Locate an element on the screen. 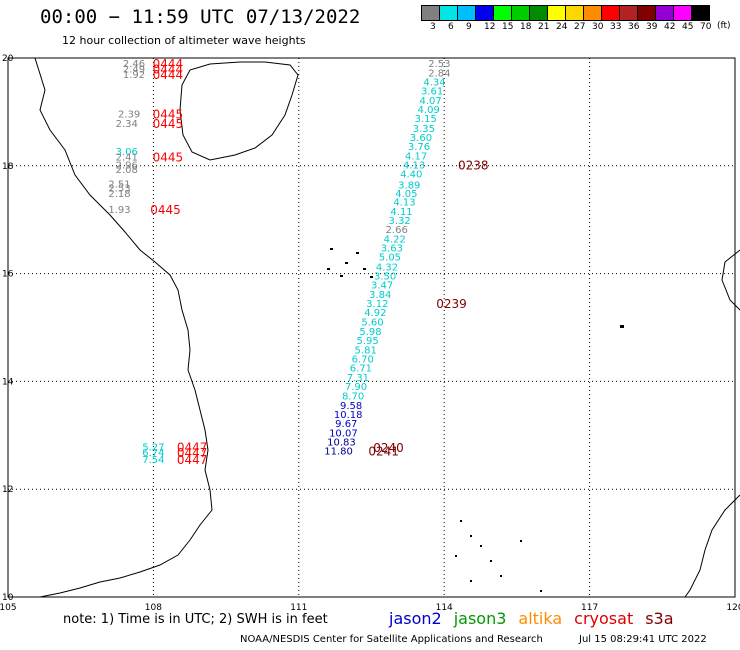  colorbar-label: 30 is located at coordinates (598, 27).